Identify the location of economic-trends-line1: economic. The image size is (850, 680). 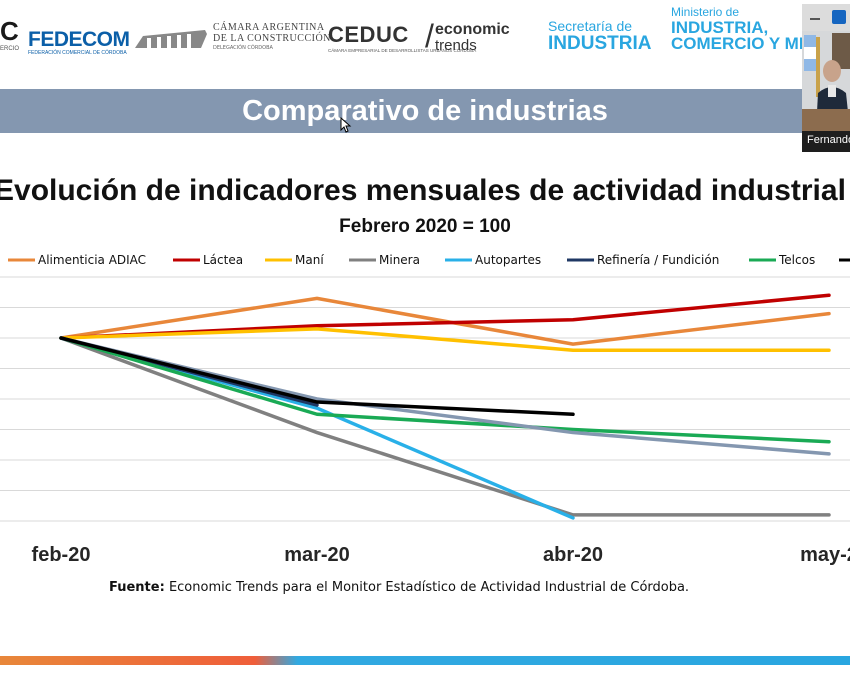
(472, 29).